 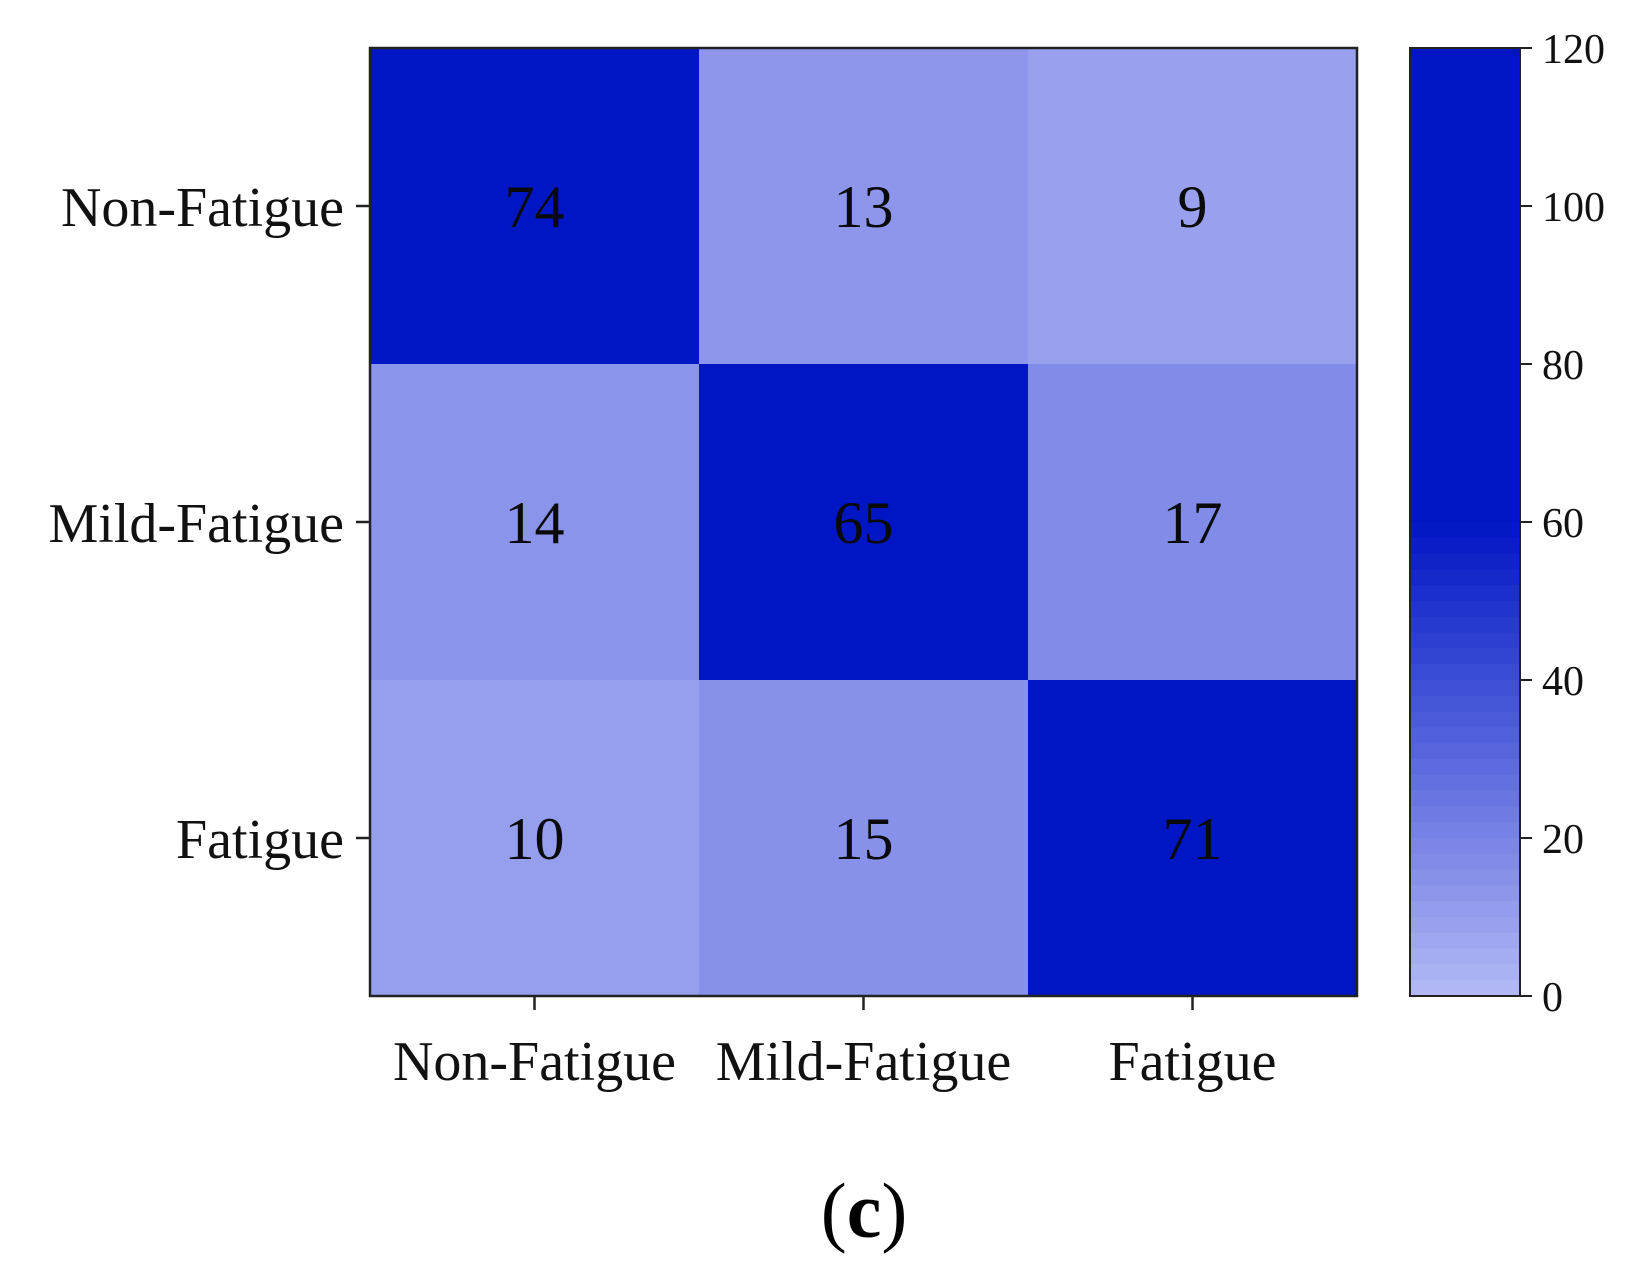 I want to click on heatmap-cell-r2-c0, so click(x=535, y=838).